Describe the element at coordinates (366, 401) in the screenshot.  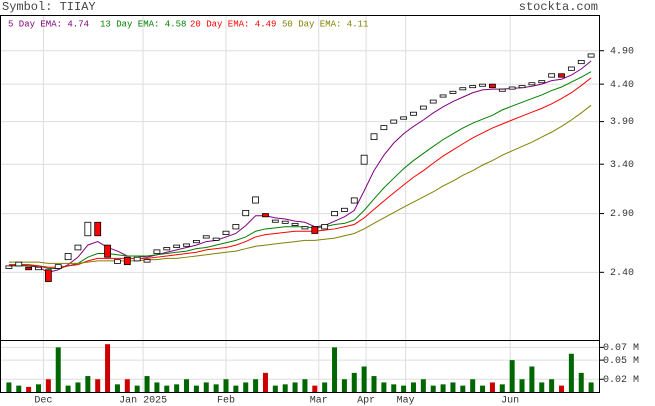
I see `x-tick-label: Apr` at that location.